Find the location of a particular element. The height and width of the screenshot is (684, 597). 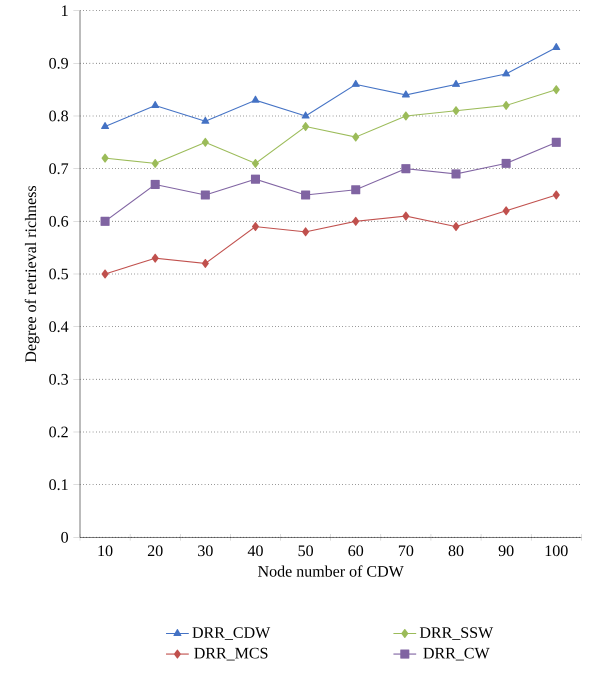

y-tick-label: 0.8 is located at coordinates (58, 116).